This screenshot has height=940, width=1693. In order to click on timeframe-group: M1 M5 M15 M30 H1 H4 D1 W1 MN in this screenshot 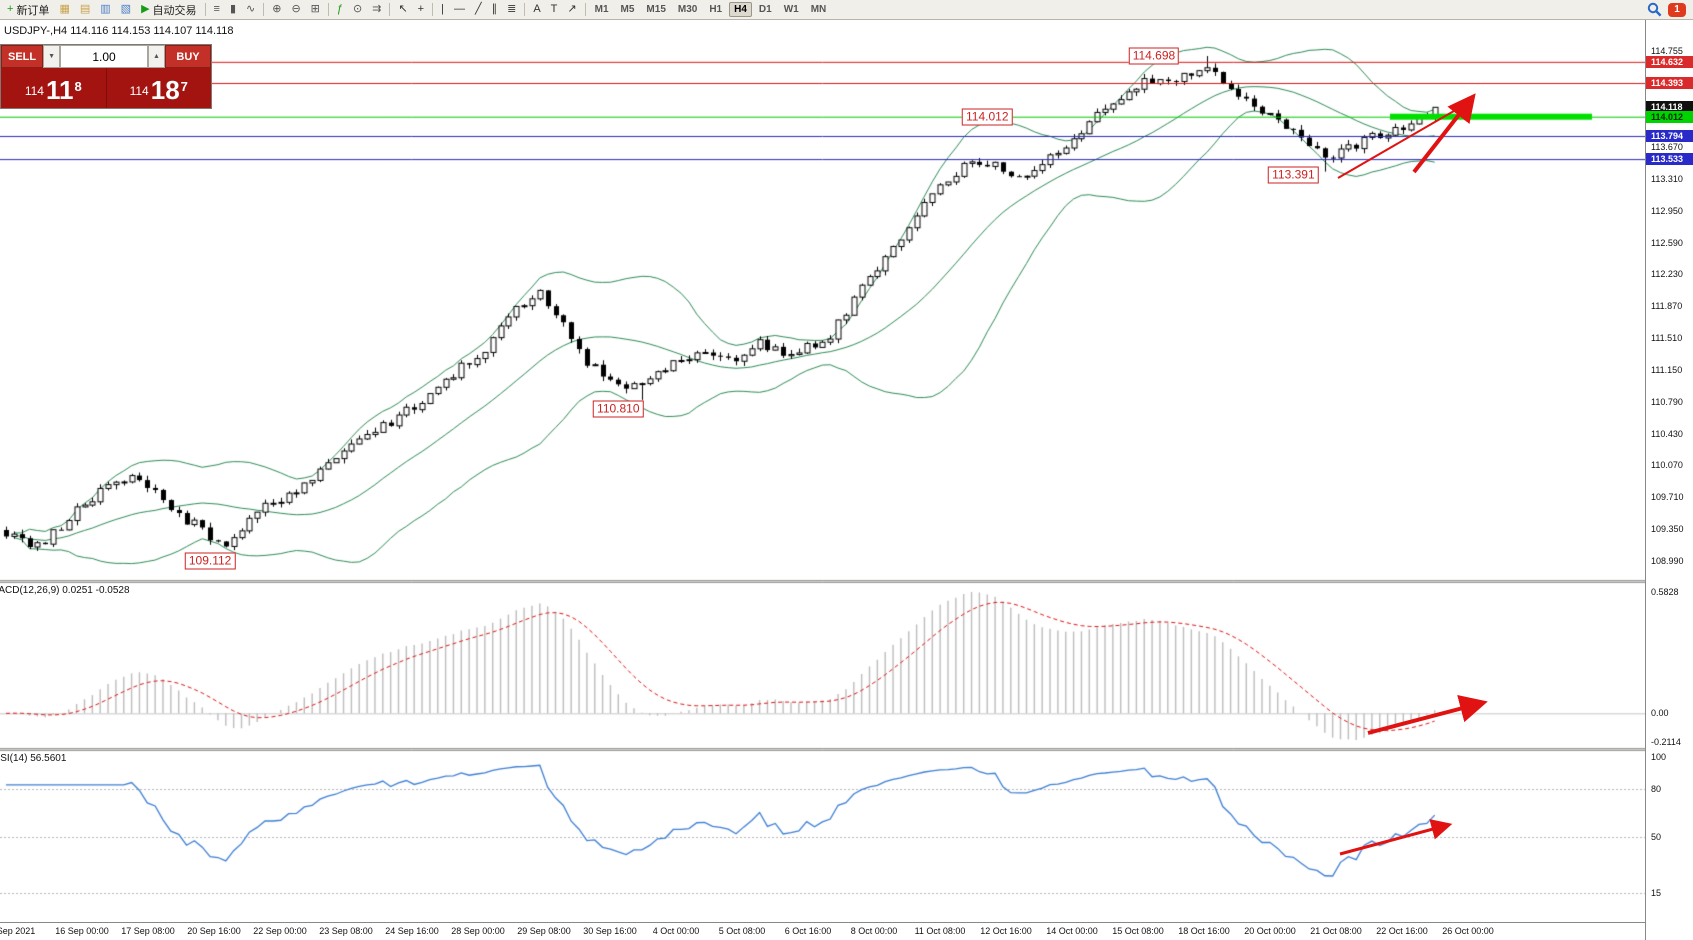, I will do `click(711, 9)`.